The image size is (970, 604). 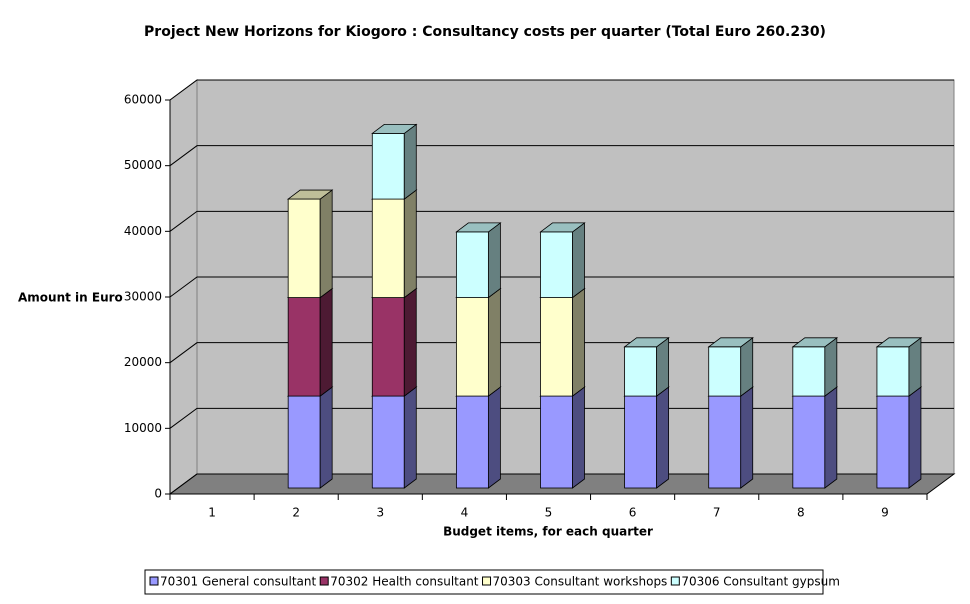 What do you see at coordinates (633, 513) in the screenshot?
I see `x-tick-label: 6` at bounding box center [633, 513].